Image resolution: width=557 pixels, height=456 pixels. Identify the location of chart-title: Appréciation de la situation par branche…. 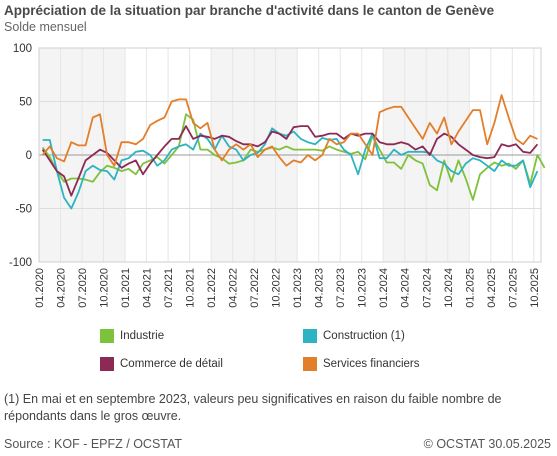
(249, 10).